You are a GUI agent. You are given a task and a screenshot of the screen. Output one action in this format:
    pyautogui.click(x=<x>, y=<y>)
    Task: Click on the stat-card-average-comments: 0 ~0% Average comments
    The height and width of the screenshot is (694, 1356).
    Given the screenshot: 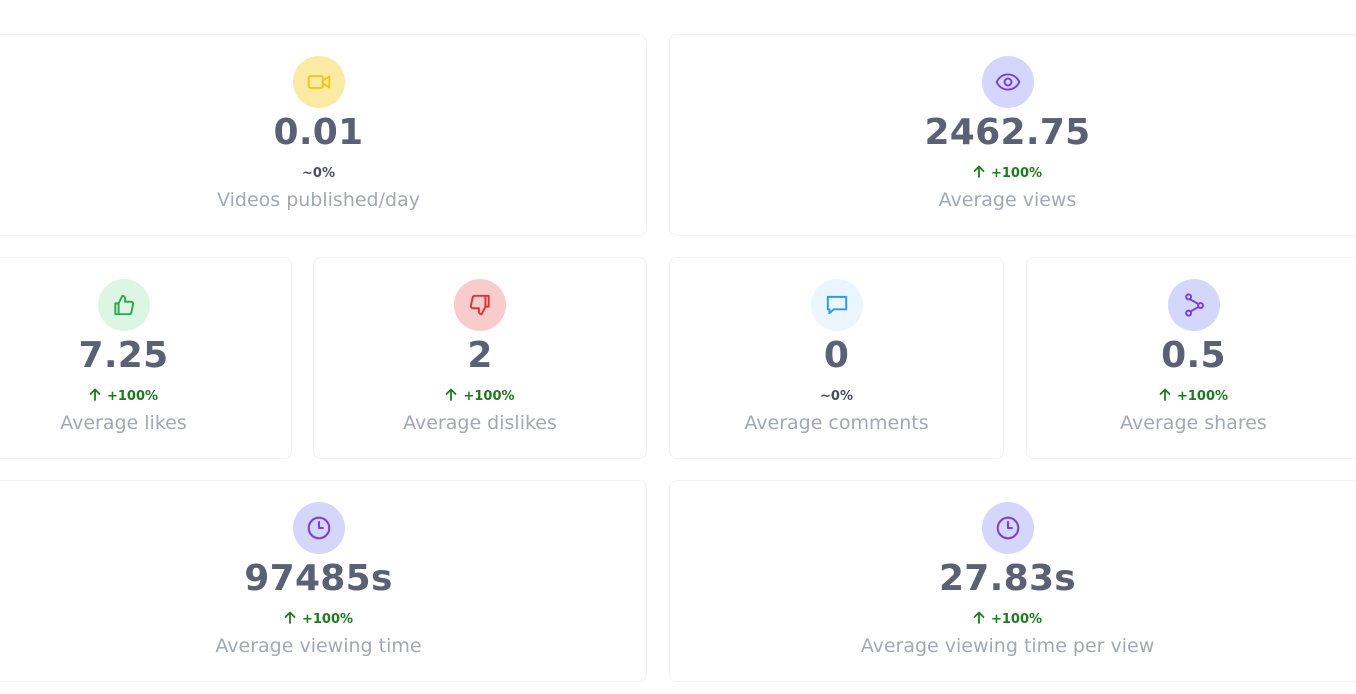 What is the action you would take?
    pyautogui.click(x=836, y=358)
    